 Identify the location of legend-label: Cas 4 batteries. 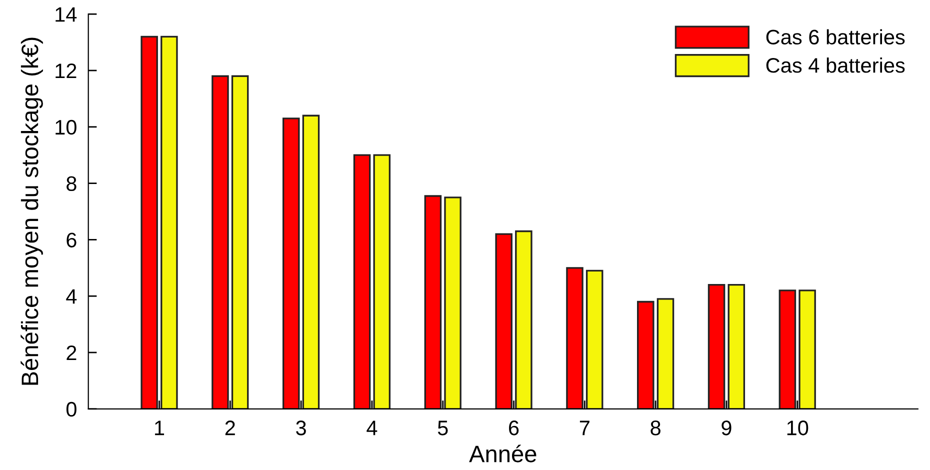
(835, 65).